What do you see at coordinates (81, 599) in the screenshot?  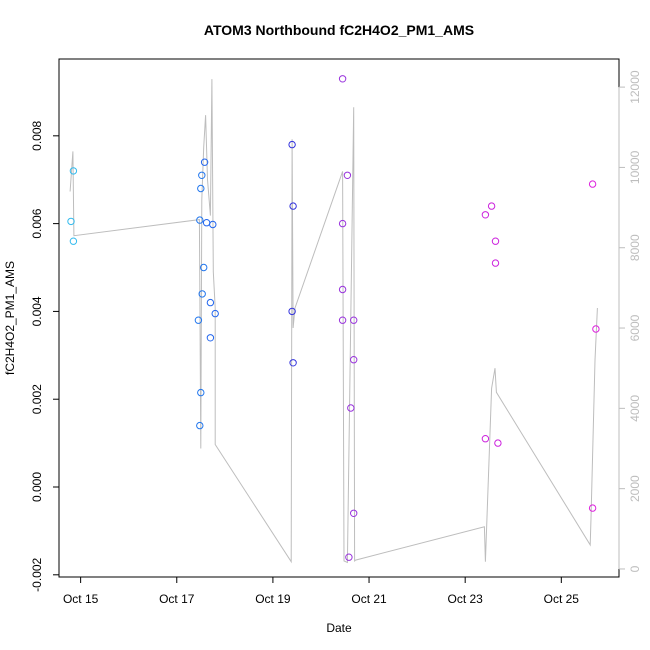 I see `x-tick-label-0: Oct 15` at bounding box center [81, 599].